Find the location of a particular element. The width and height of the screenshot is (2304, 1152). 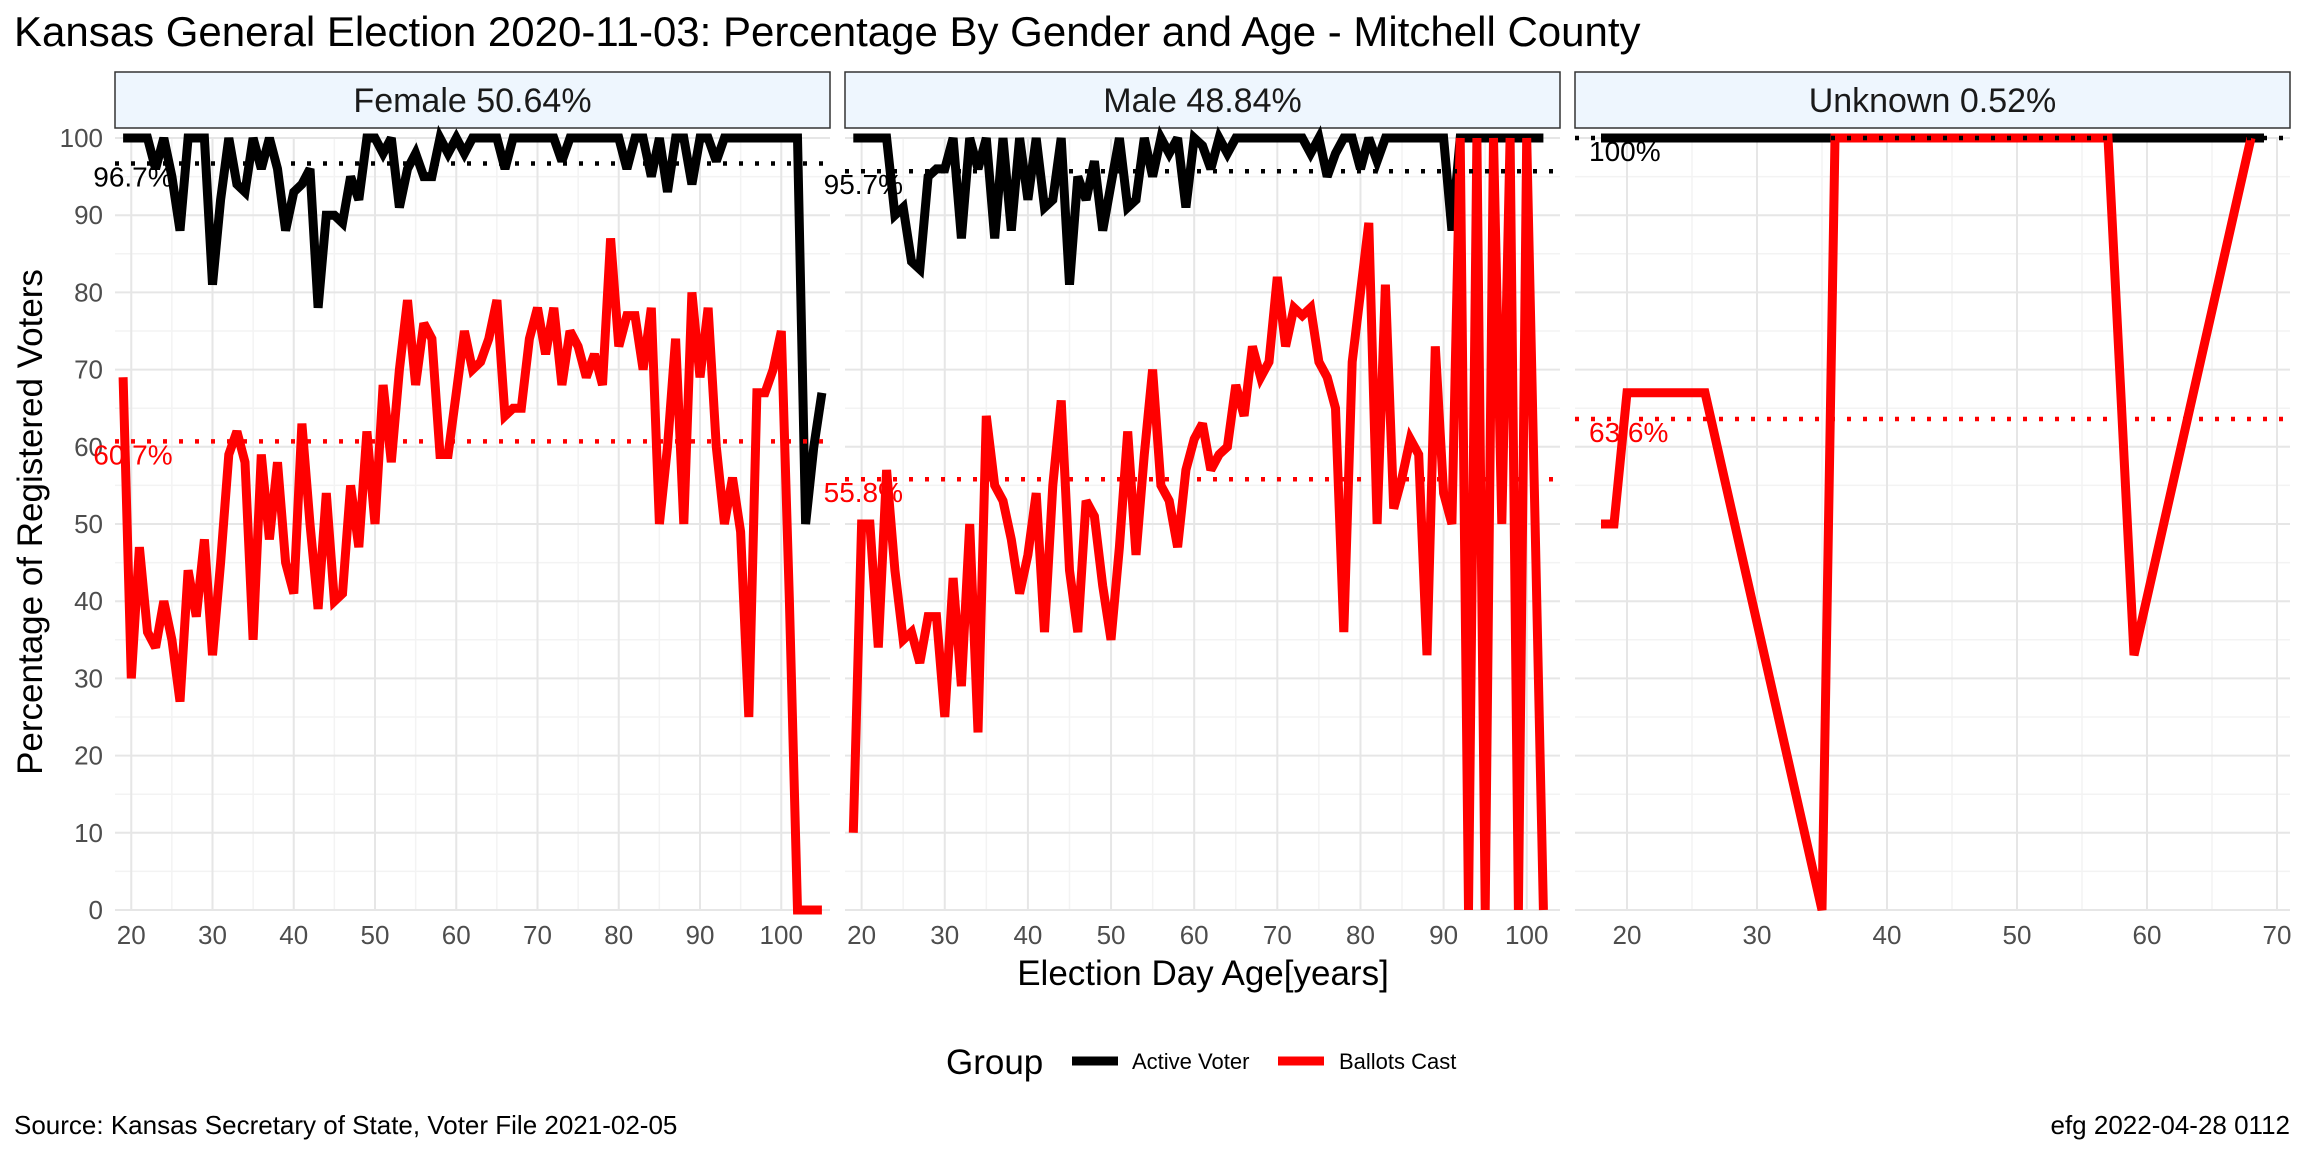

y-tick-label: 20 is located at coordinates (88, 756).